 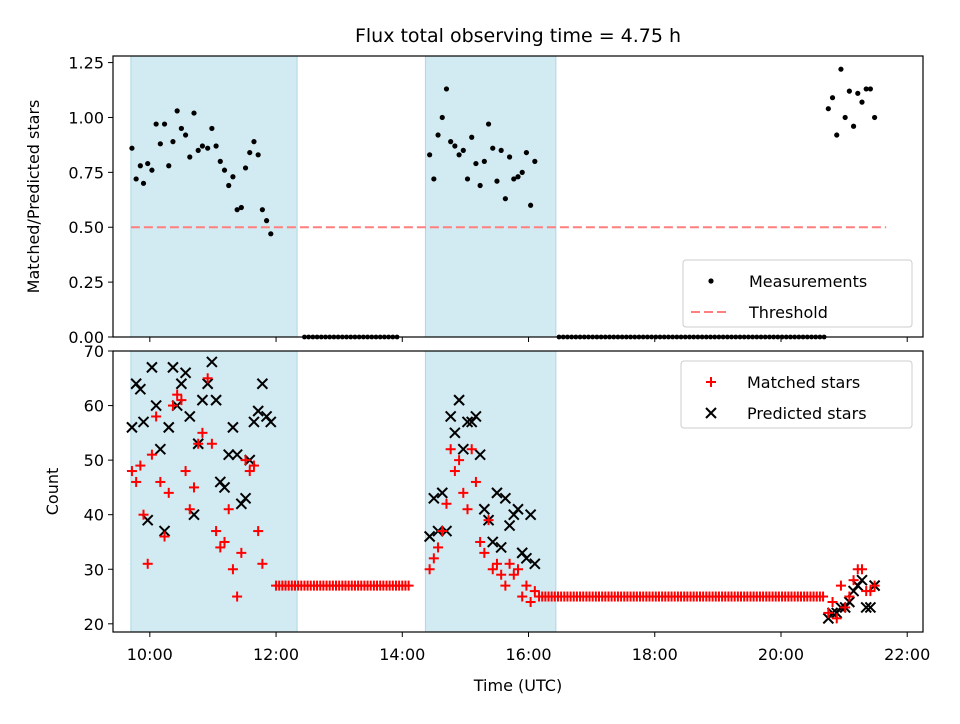 I want to click on top-y-tick-label: 0.25, so click(x=86, y=282).